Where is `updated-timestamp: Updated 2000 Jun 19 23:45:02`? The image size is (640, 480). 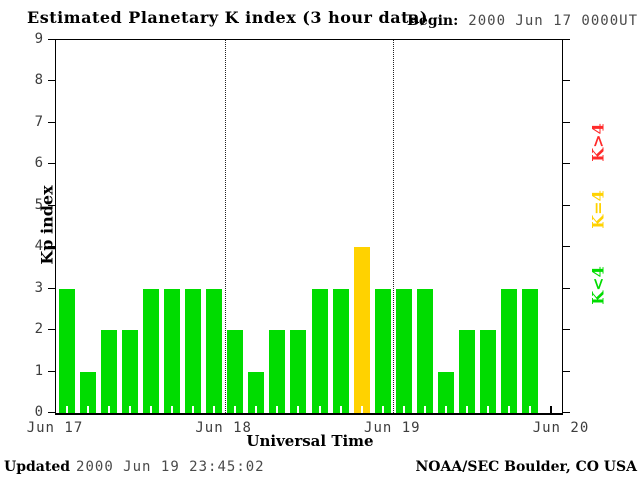
updated-timestamp: Updated 2000 Jun 19 23:45:02 is located at coordinates (134, 467).